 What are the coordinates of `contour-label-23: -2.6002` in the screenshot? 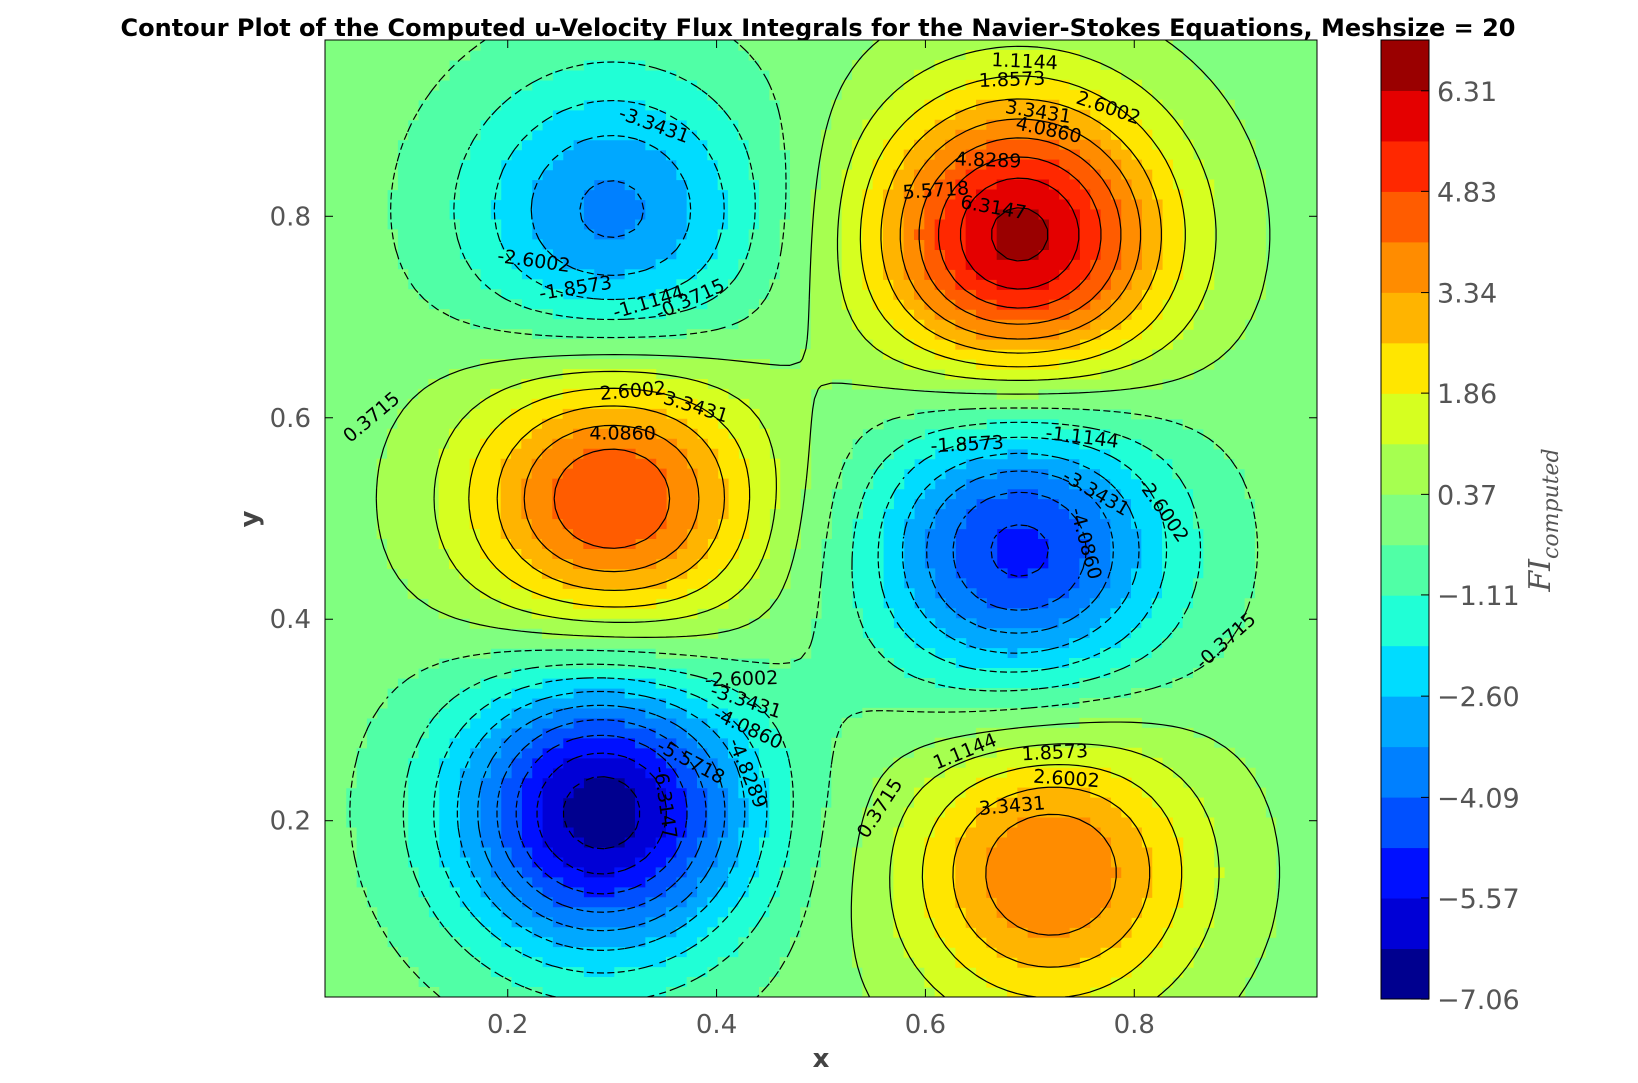 It's located at (742, 679).